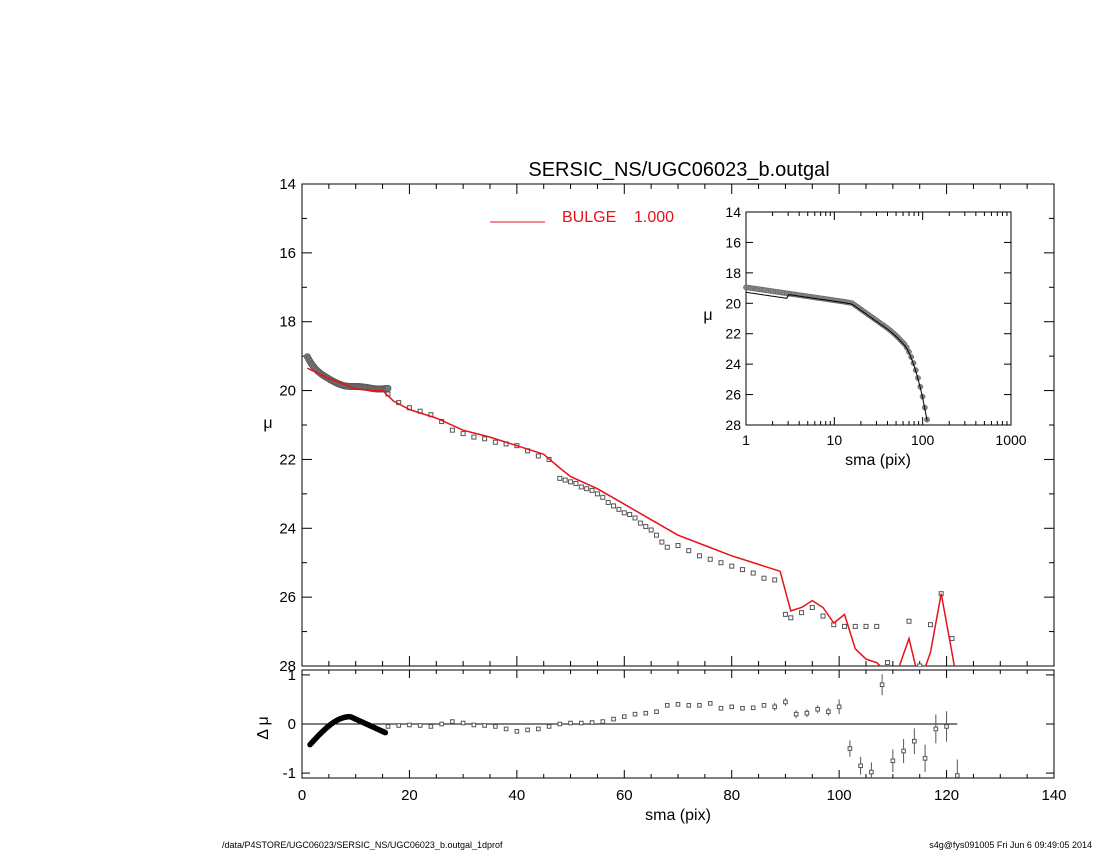 The height and width of the screenshot is (850, 1100). Describe the element at coordinates (287, 253) in the screenshot. I see `main-y-tick-label: 16` at that location.